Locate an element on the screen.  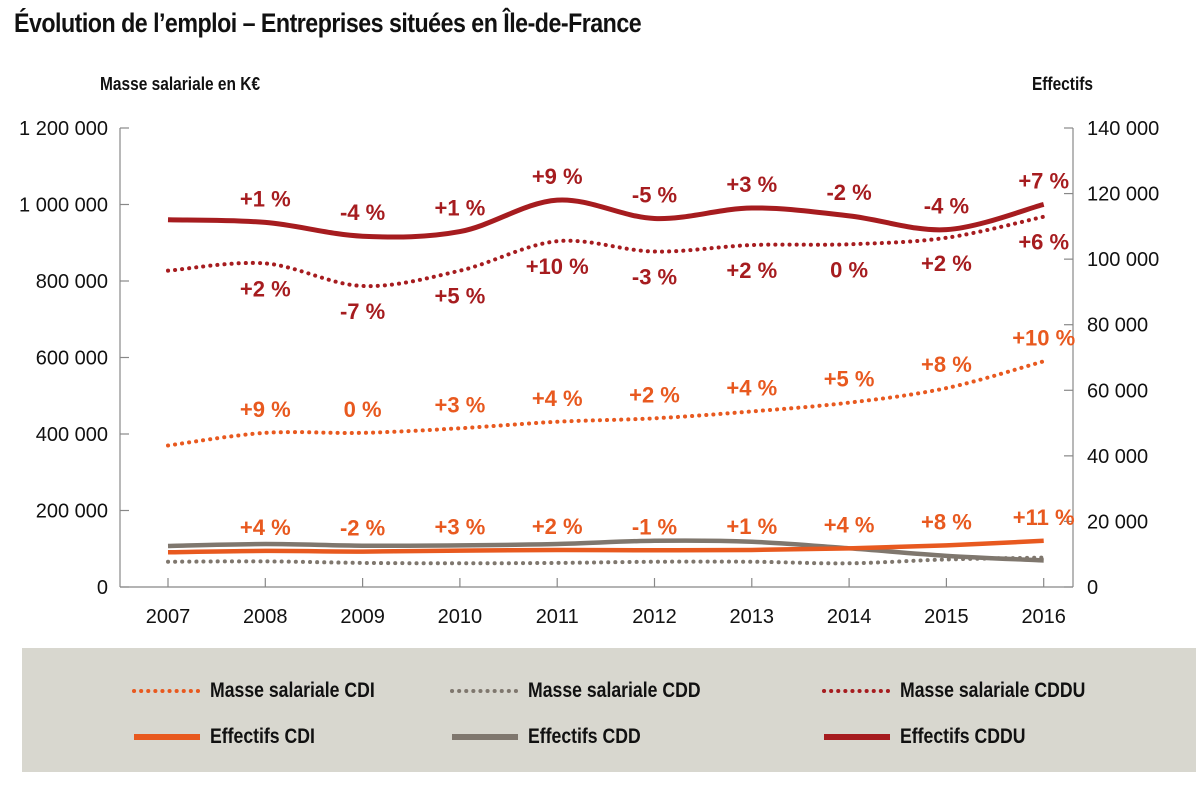
series-line-ms-cdd is located at coordinates (606, 560).